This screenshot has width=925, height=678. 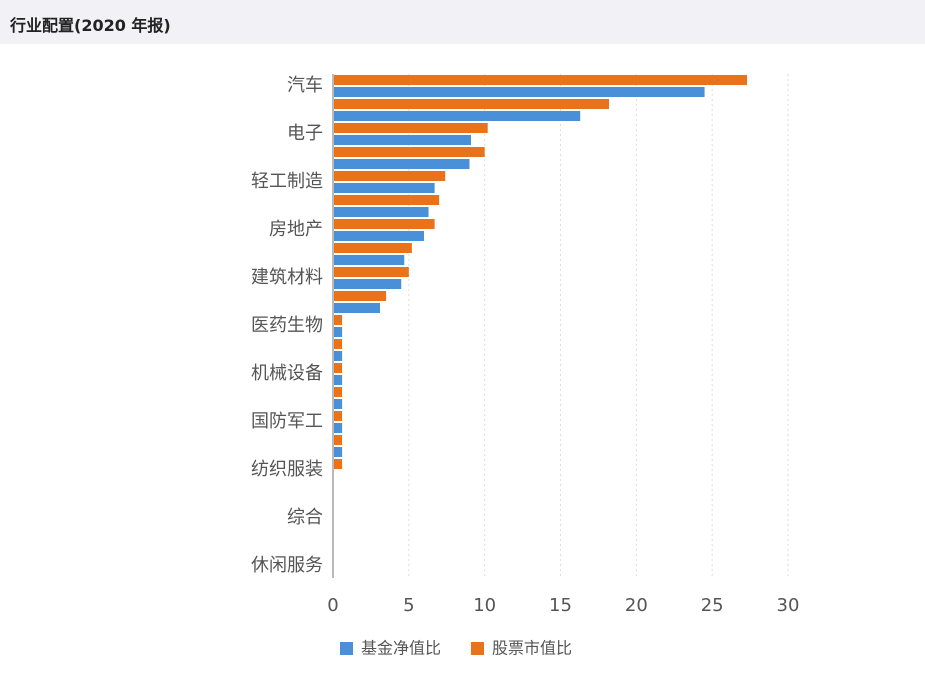 What do you see at coordinates (287, 325) in the screenshot?
I see `y-tick-label: 医药生物` at bounding box center [287, 325].